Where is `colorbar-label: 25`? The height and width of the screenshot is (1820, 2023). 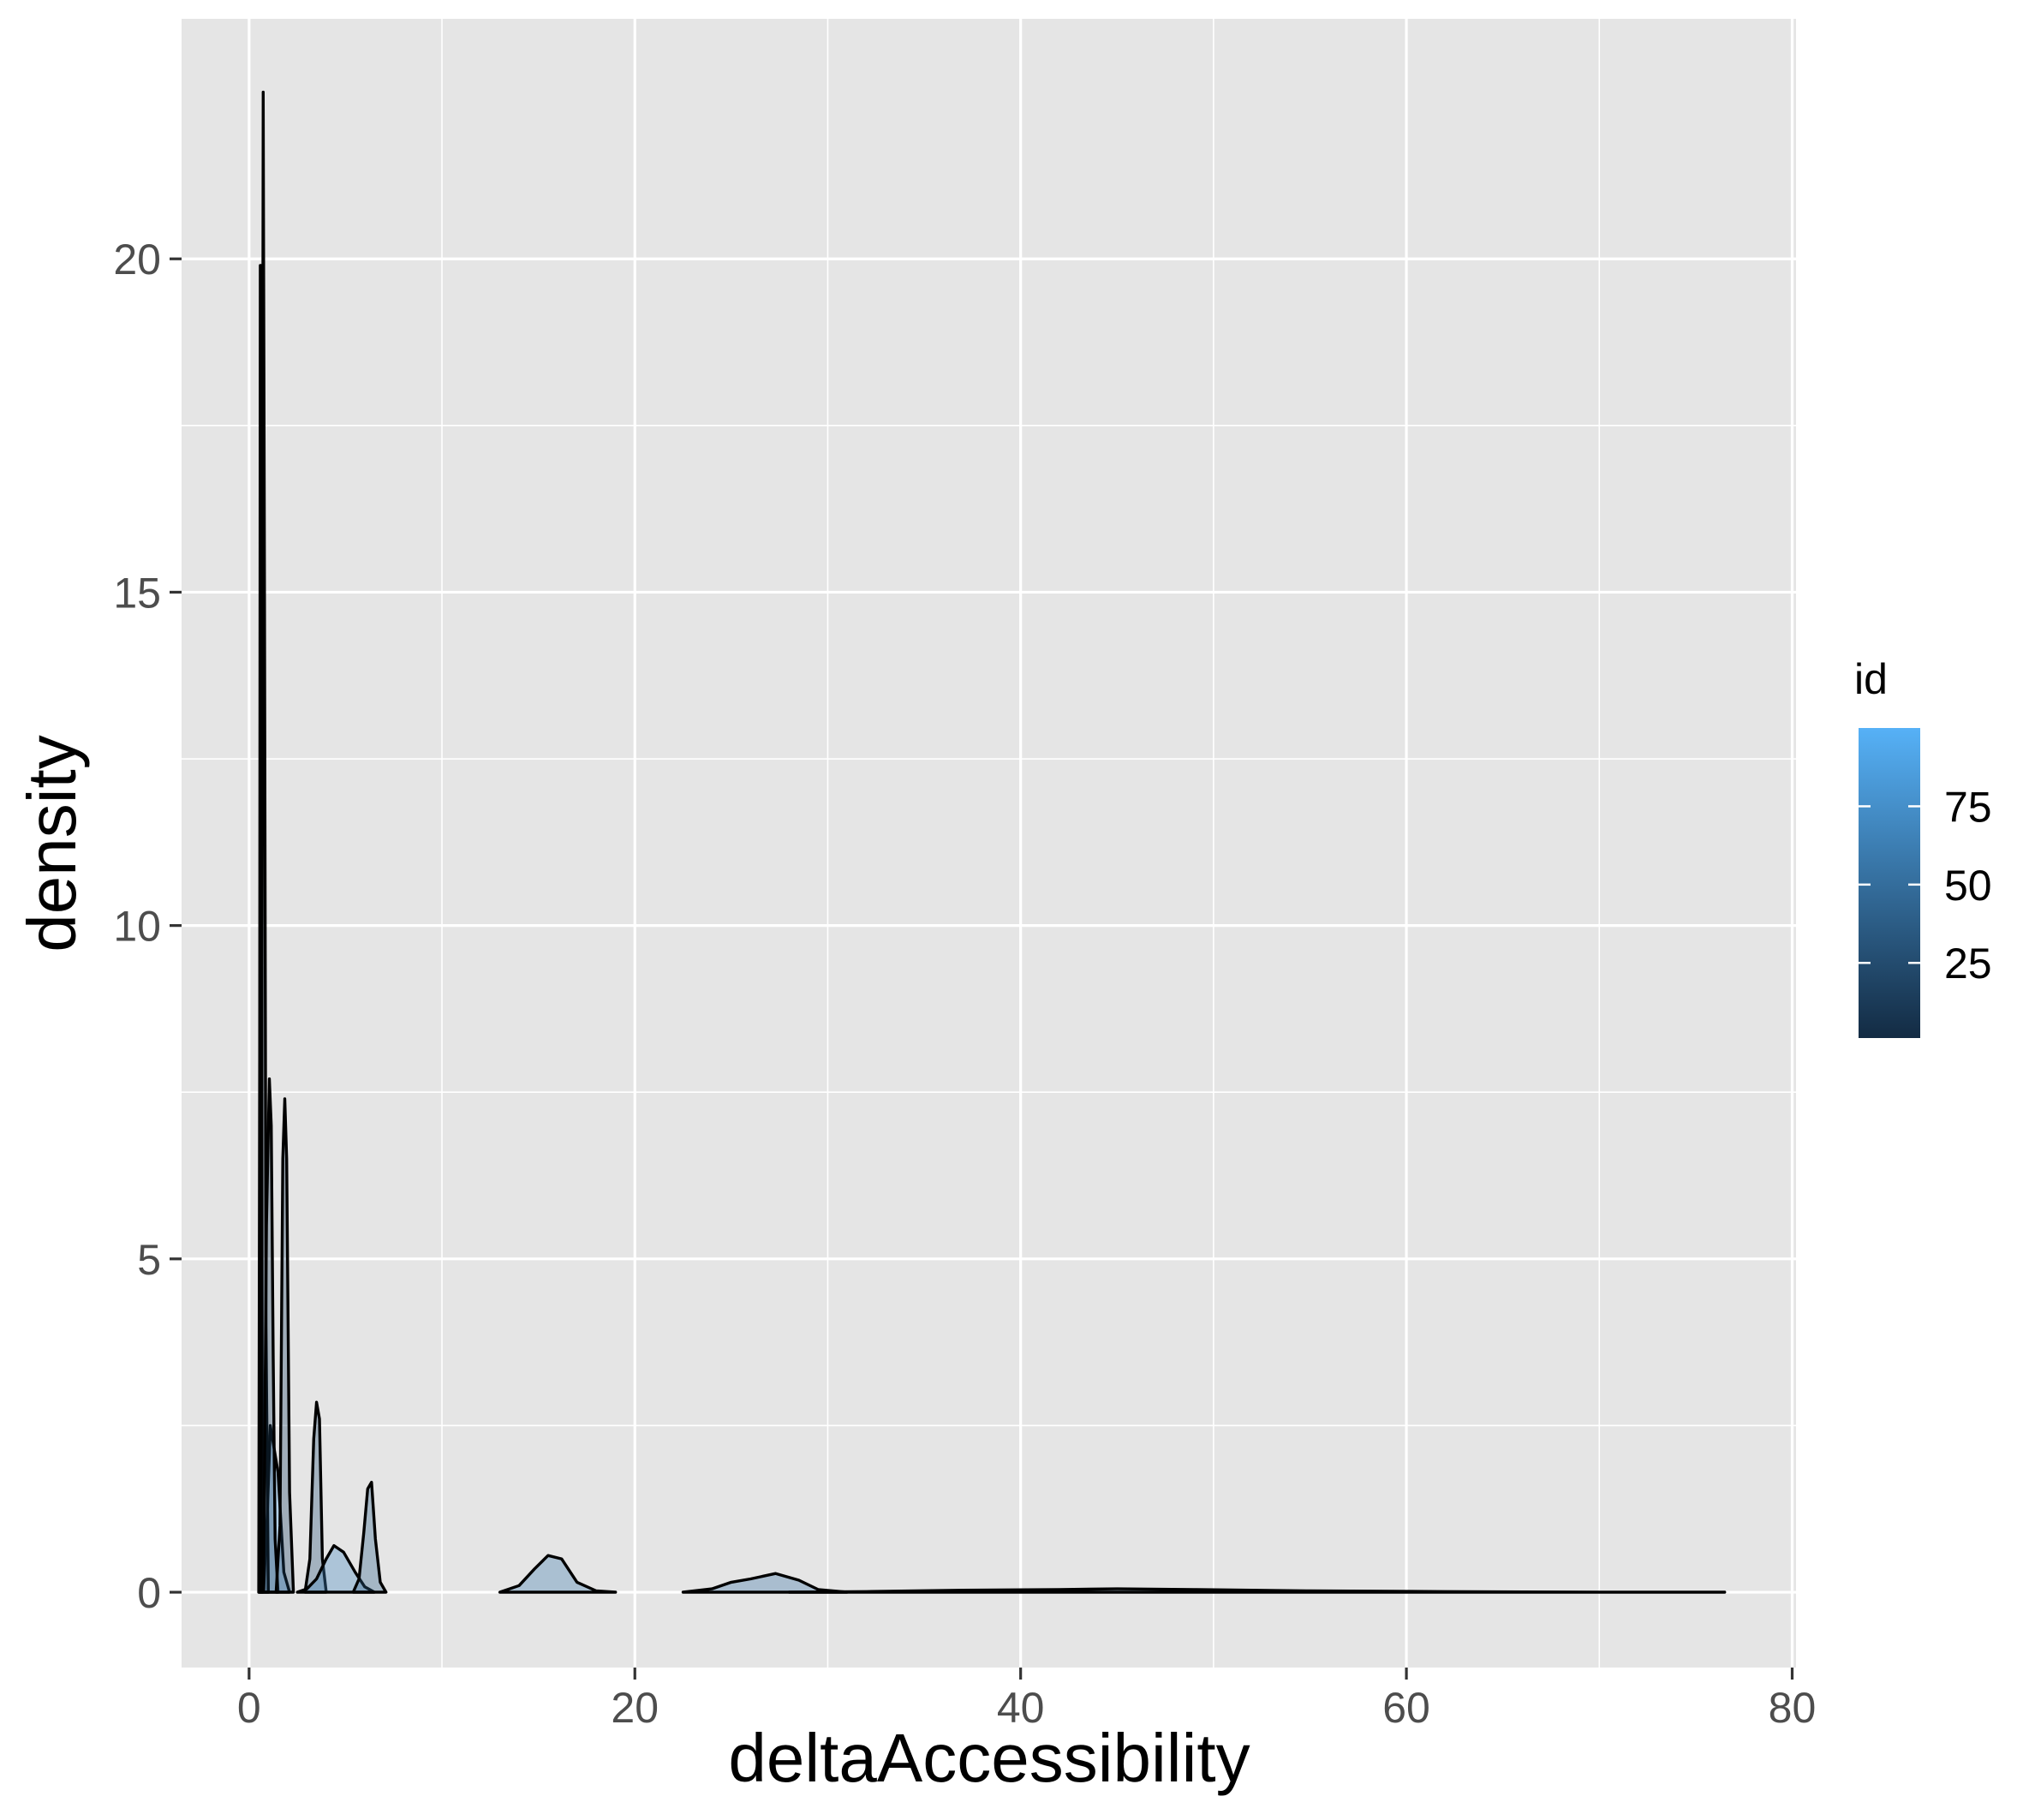
colorbar-label: 25 is located at coordinates (1968, 964).